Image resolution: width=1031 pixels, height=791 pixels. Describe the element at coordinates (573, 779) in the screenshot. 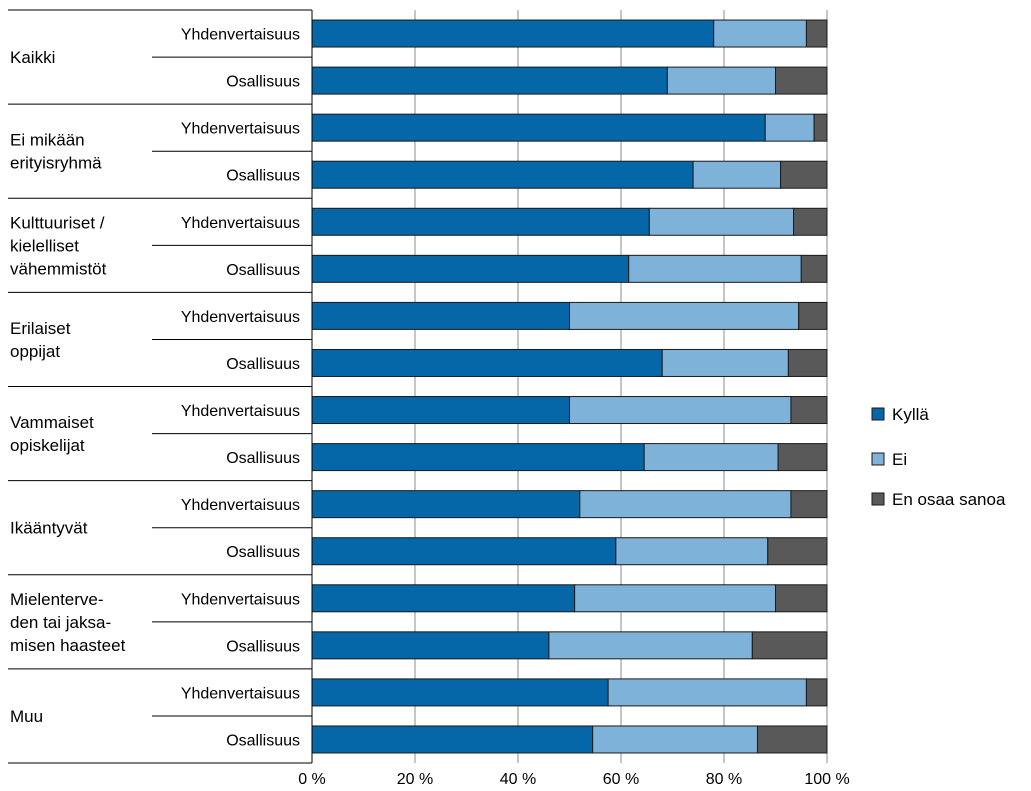

I see `x-axis-ticks: 0 % 20 % 40 % 60 % 80 % 100 %` at that location.